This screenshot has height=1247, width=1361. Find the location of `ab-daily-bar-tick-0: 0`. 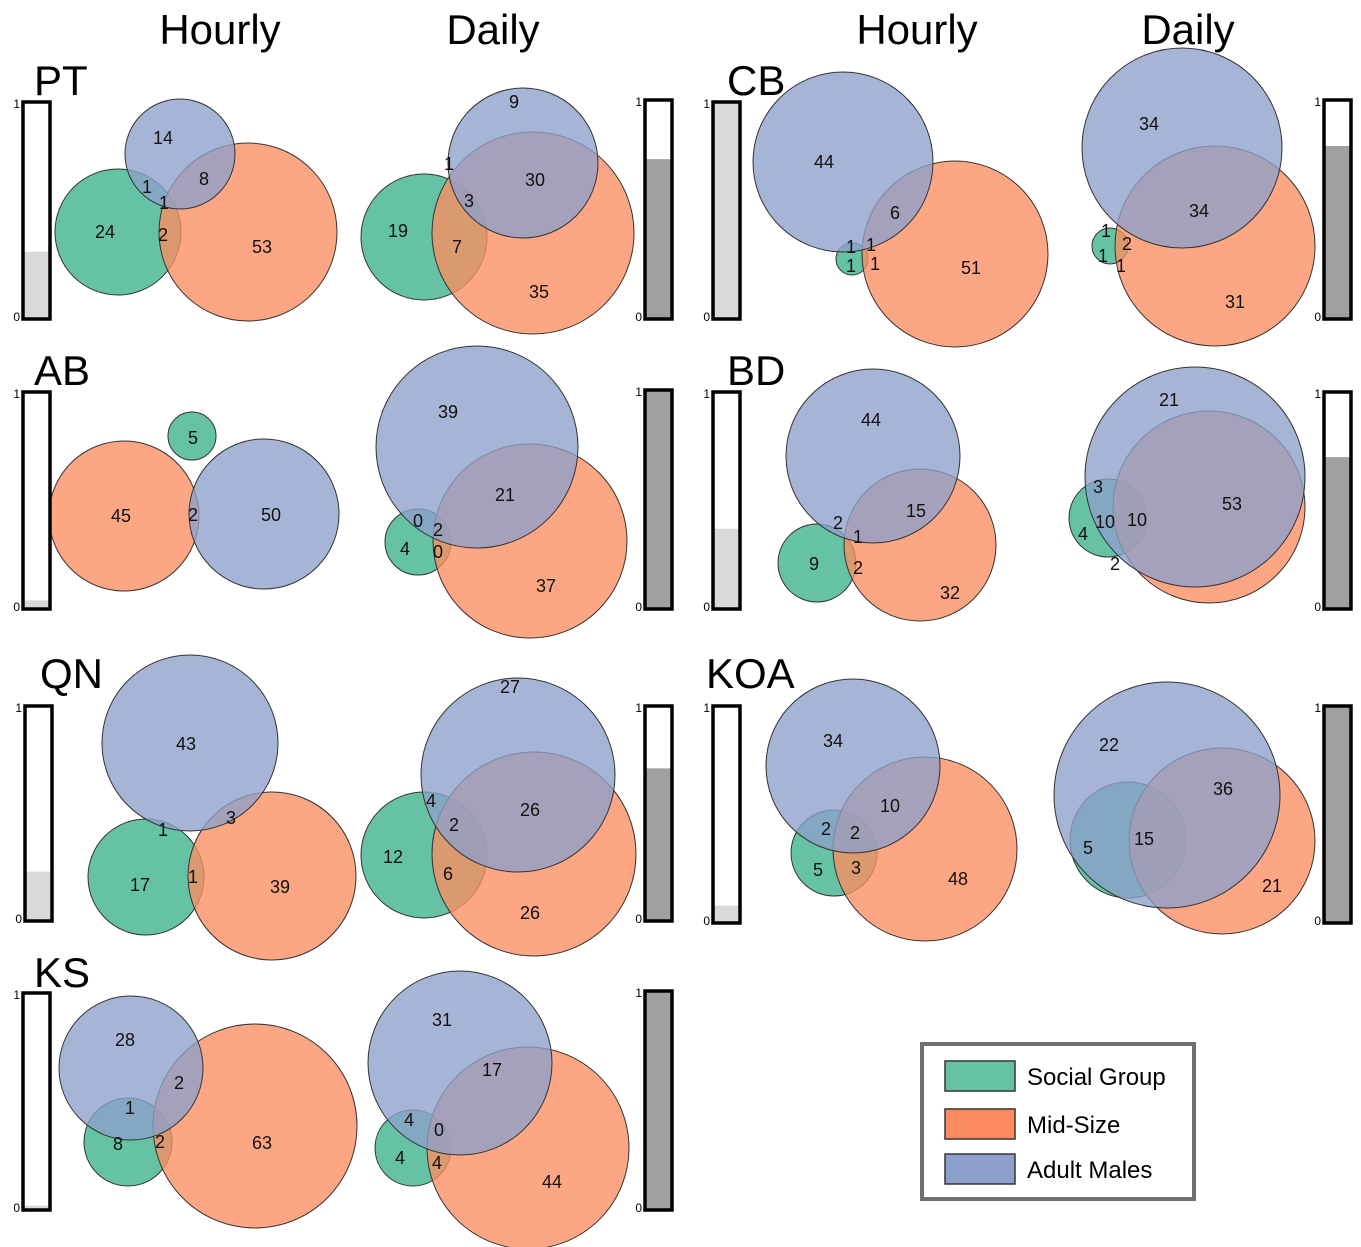

ab-daily-bar-tick-0: 0 is located at coordinates (638, 607).